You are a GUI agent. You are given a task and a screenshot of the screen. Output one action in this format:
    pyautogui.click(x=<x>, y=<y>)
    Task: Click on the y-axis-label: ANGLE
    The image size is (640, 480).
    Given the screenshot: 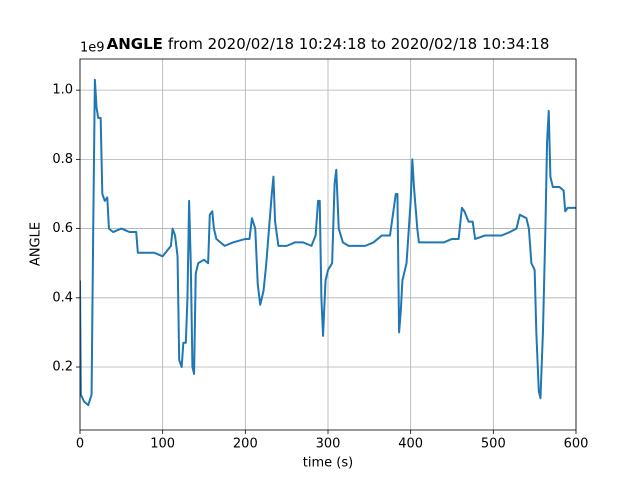 What is the action you would take?
    pyautogui.click(x=36, y=244)
    